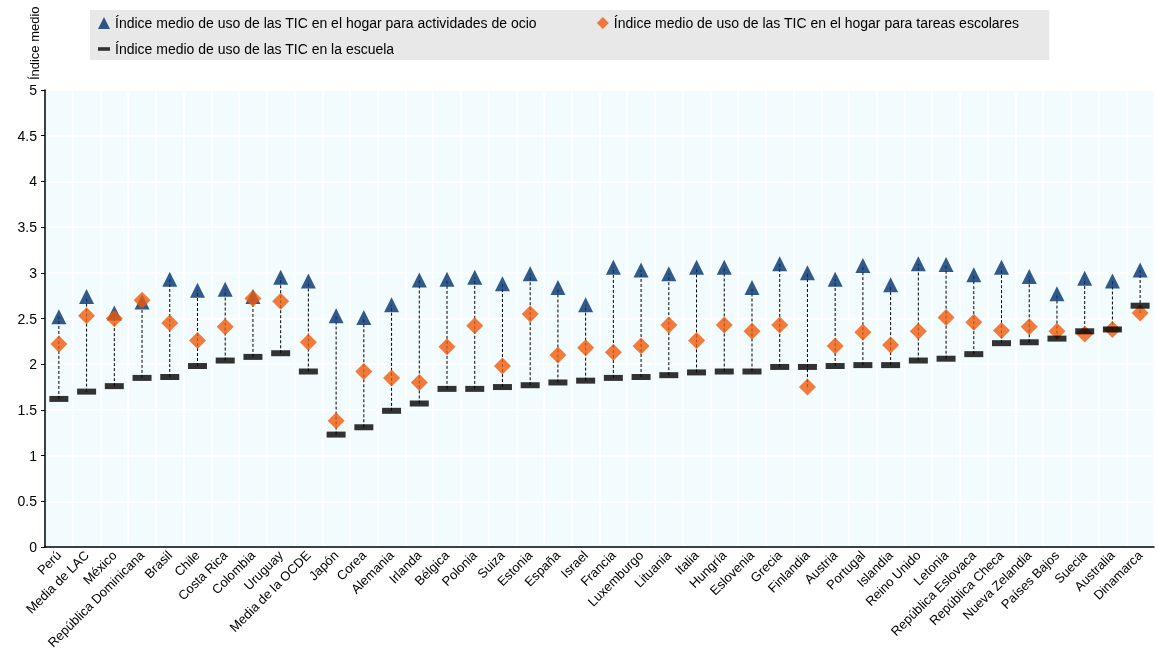 Image resolution: width=1157 pixels, height=671 pixels. I want to click on y-tick-label: 2.5, so click(27, 318).